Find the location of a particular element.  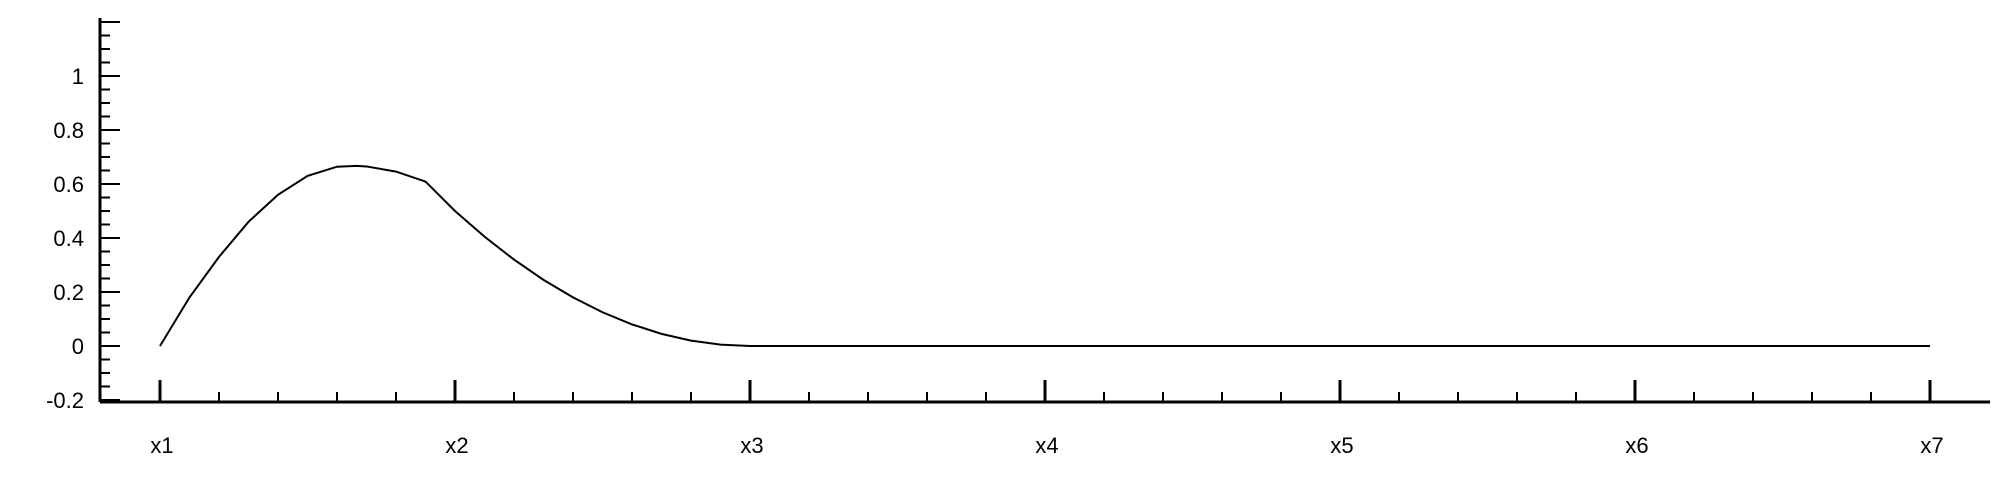

x-tick-label: x6 is located at coordinates (1636, 445).